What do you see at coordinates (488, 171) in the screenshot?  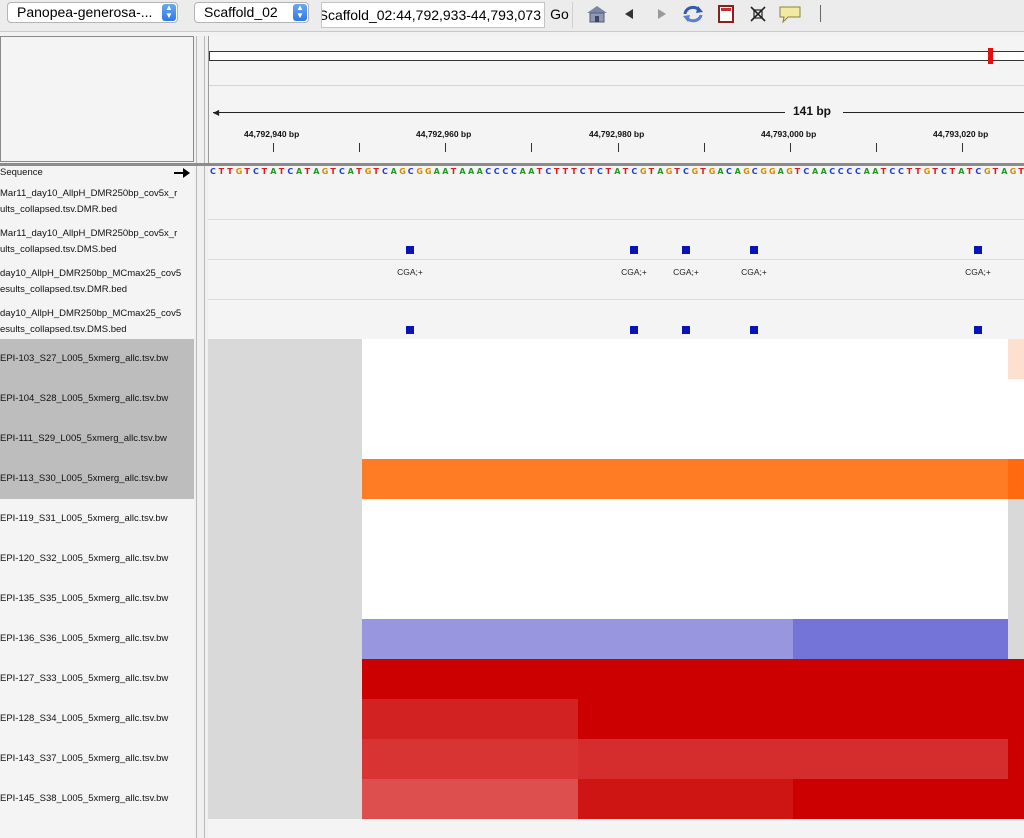 I see `sequence-base: C` at bounding box center [488, 171].